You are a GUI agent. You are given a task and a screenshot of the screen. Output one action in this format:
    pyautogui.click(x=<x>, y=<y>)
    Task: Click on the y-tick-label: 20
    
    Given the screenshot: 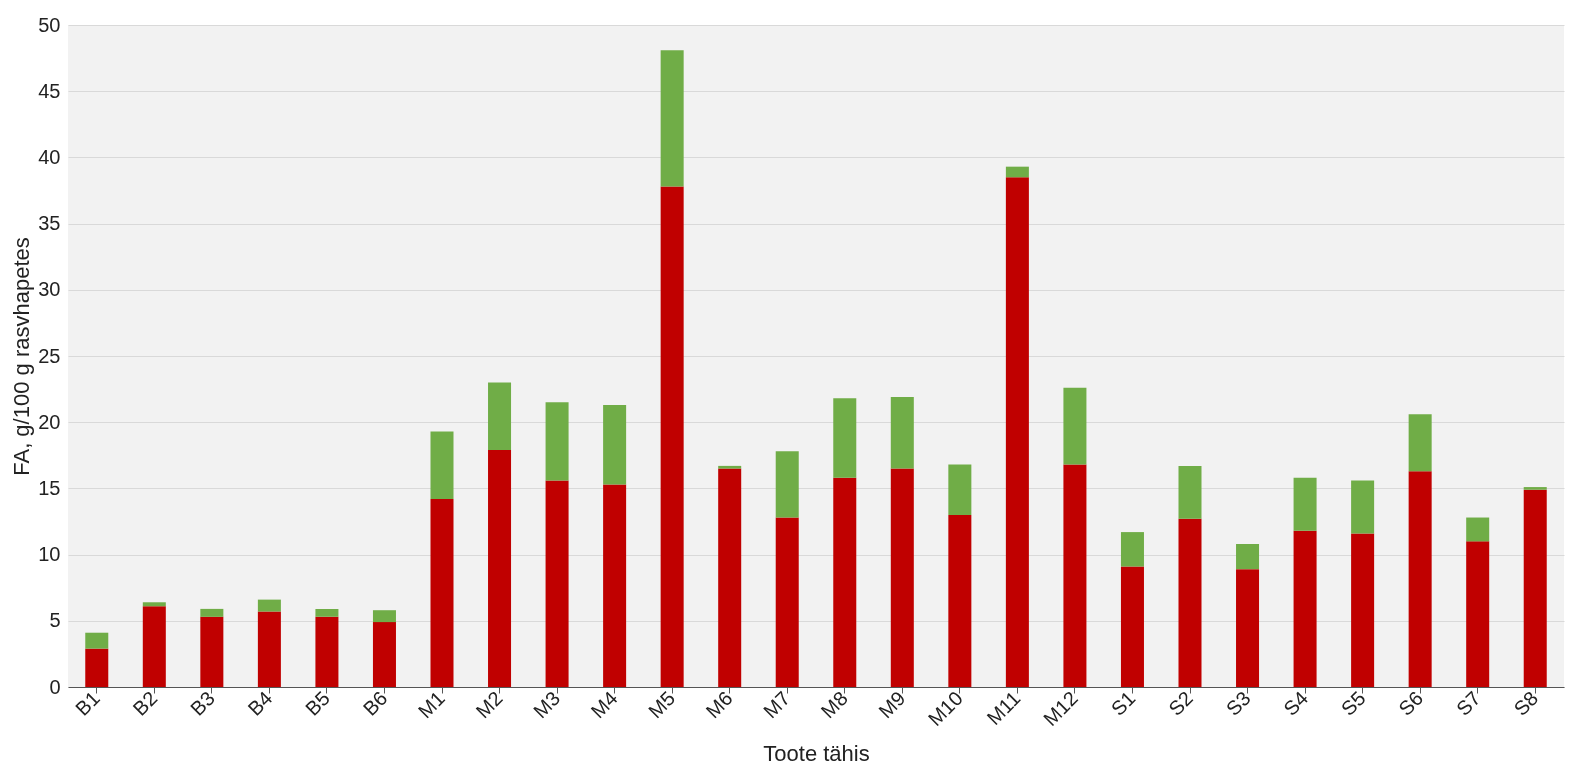 What is the action you would take?
    pyautogui.click(x=49, y=421)
    